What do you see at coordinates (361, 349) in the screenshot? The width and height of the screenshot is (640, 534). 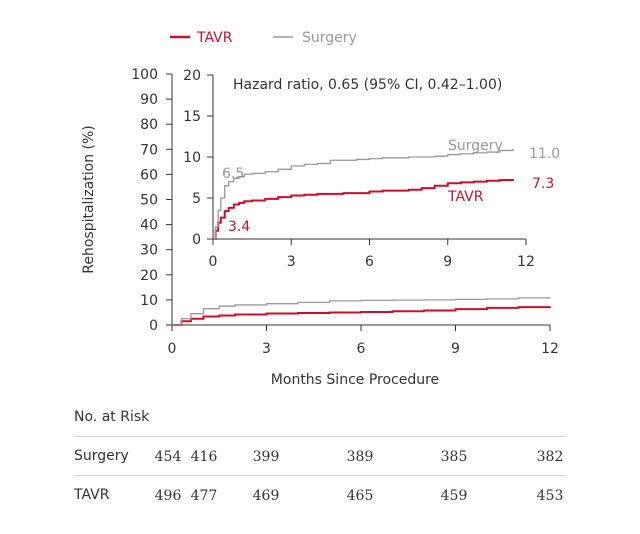 I see `x-tick-label: 6` at bounding box center [361, 349].